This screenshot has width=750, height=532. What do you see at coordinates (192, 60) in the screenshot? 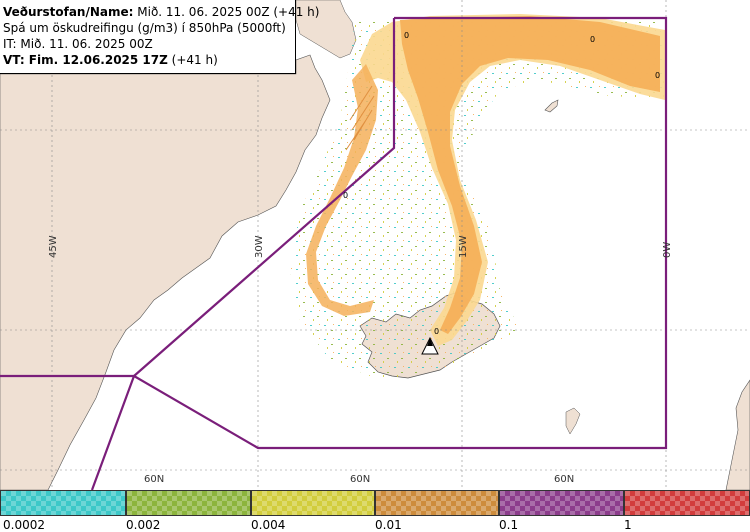
I see `info-valid-value: (+41 h)` at bounding box center [192, 60].